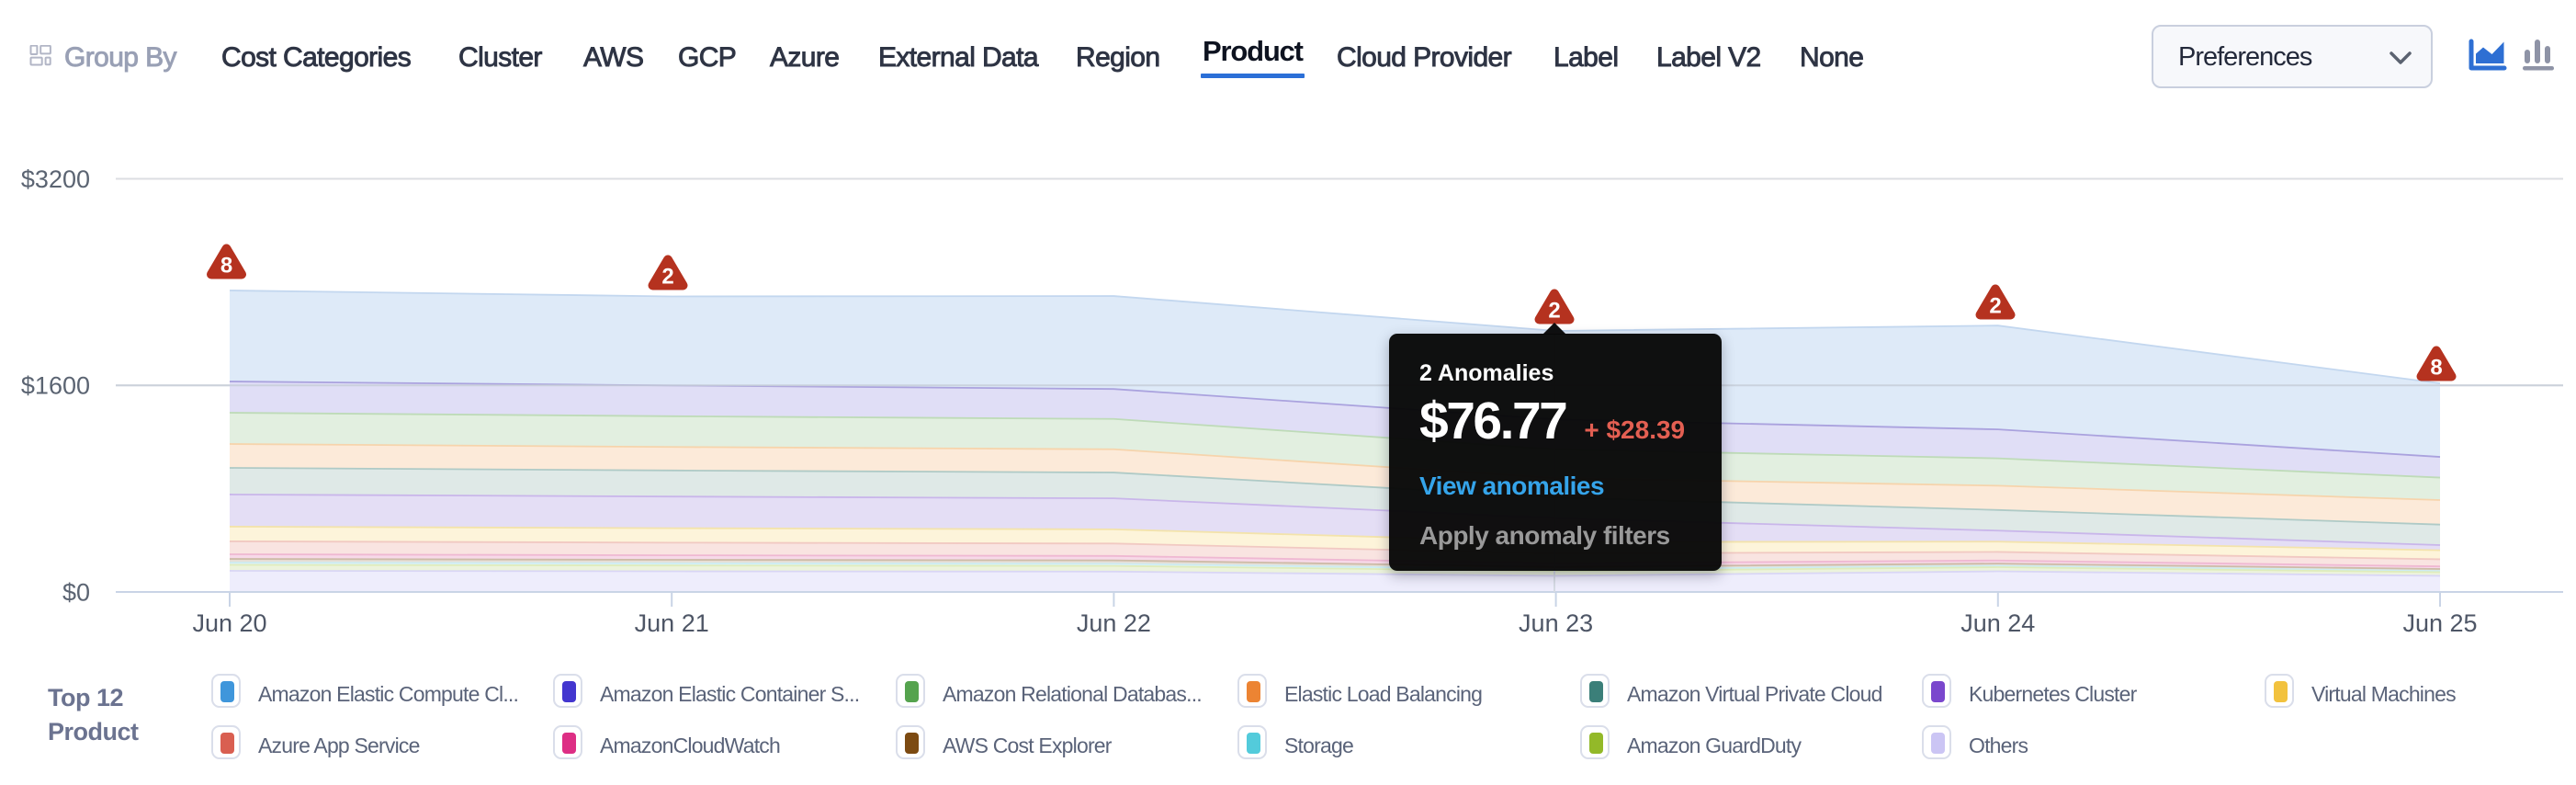 The image size is (2576, 785). Describe the element at coordinates (229, 623) in the screenshot. I see `svg-text: Jun 20` at that location.